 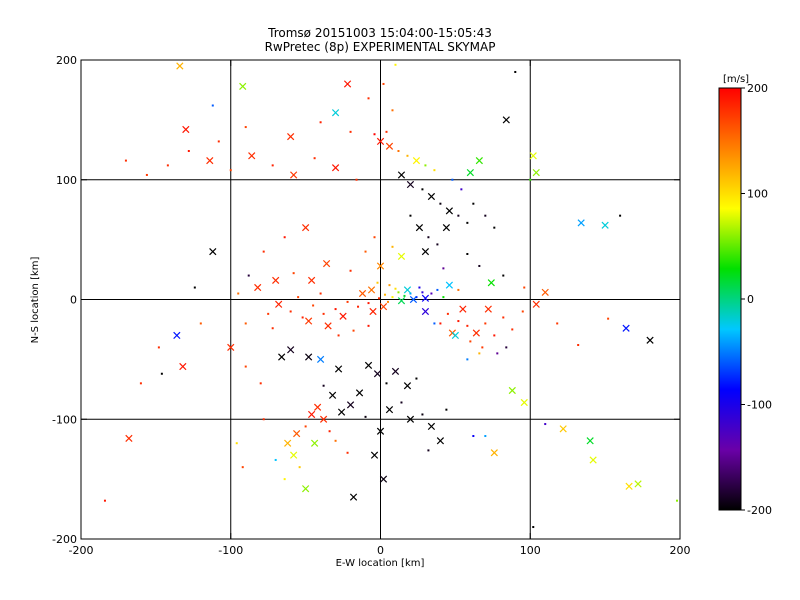 I want to click on colorbar-strip, so click(x=730, y=299).